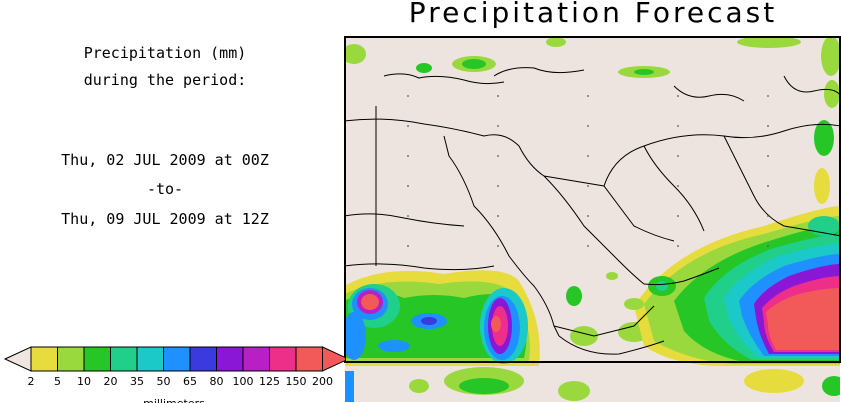  I want to click on legend-tick-label: 125, so click(269, 381).